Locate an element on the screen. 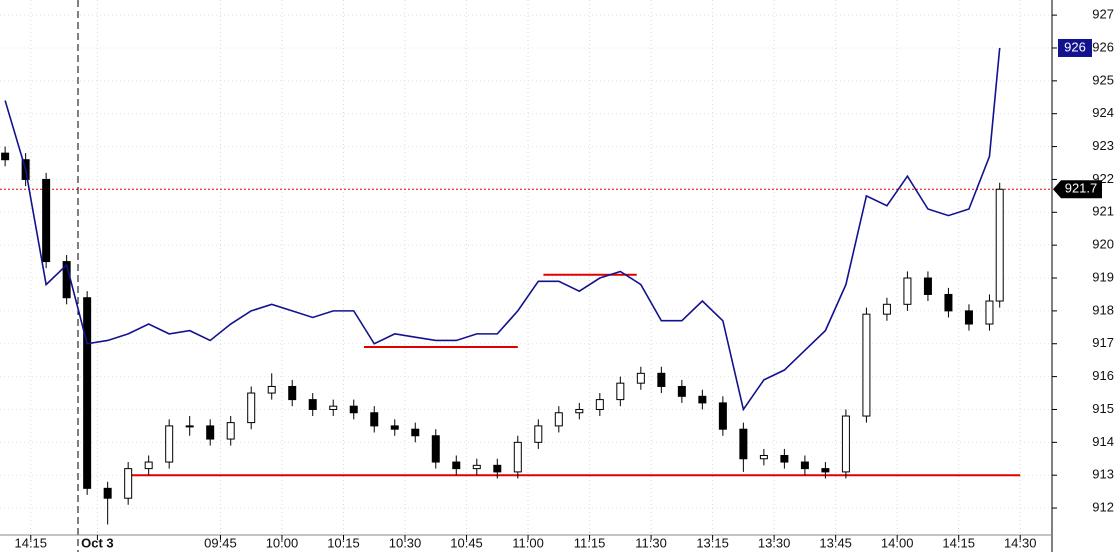 The height and width of the screenshot is (552, 1116). x-tick-label: 14:30 is located at coordinates (1020, 542).